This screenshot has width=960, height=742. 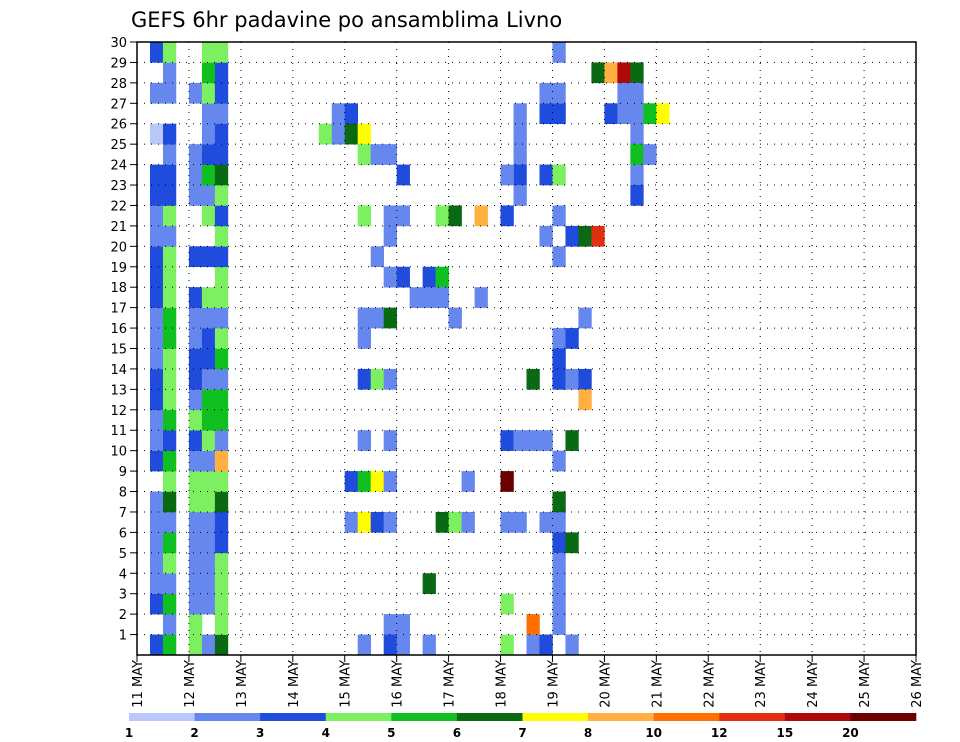 I want to click on y-tick-label: 25, so click(x=118, y=145).